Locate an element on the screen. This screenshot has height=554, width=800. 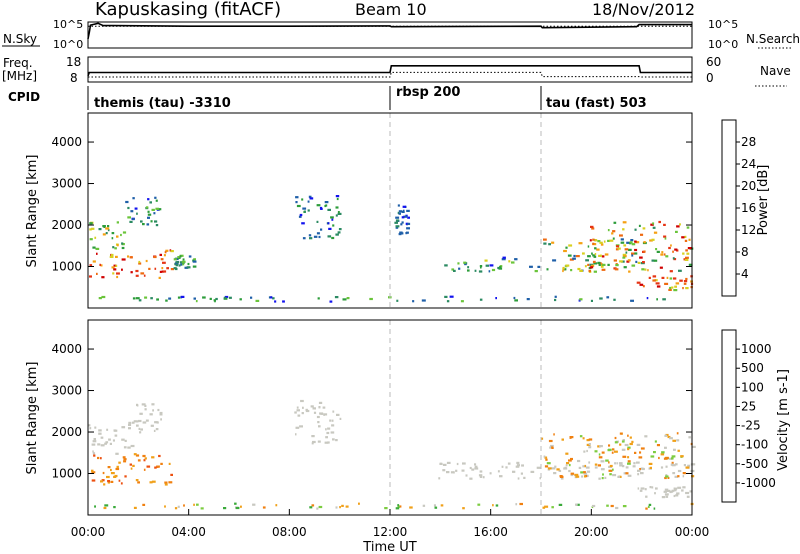
cpid-segment-2: rbsp 200 is located at coordinates (428, 92).